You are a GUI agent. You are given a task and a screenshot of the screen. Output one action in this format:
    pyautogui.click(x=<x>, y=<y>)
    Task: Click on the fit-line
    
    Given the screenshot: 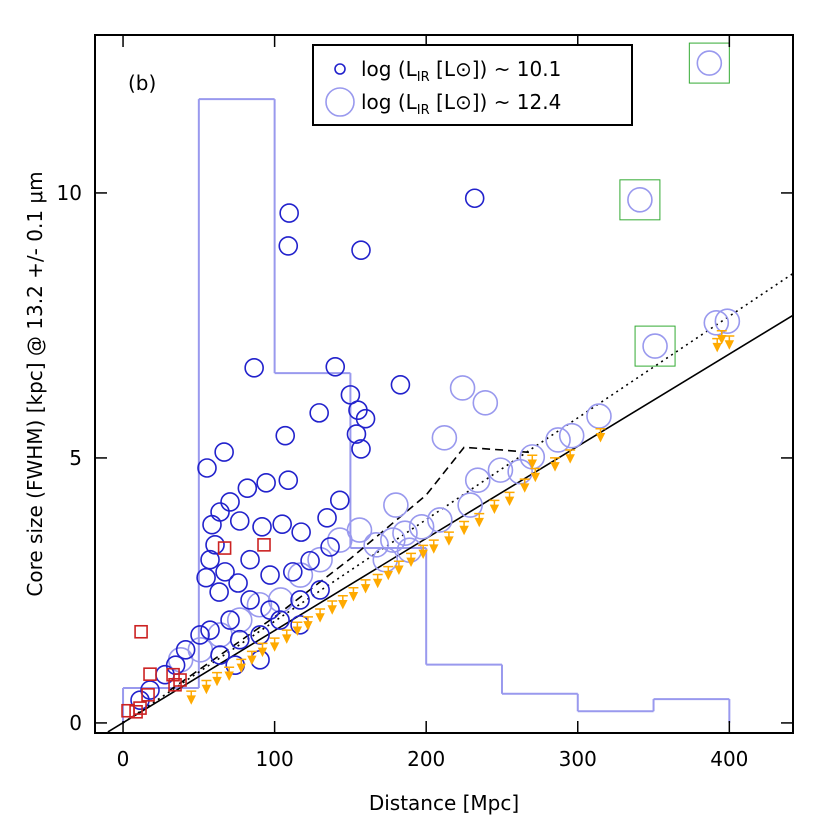 What is the action you would take?
    pyautogui.click(x=350, y=569)
    